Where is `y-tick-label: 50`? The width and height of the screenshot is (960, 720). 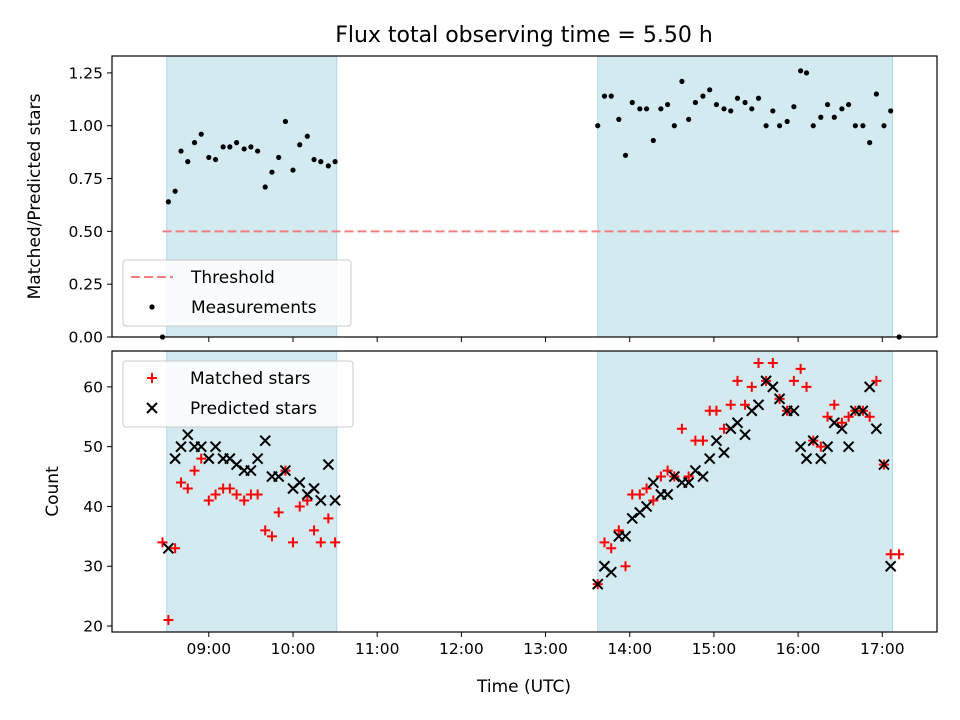 y-tick-label: 50 is located at coordinates (93, 447).